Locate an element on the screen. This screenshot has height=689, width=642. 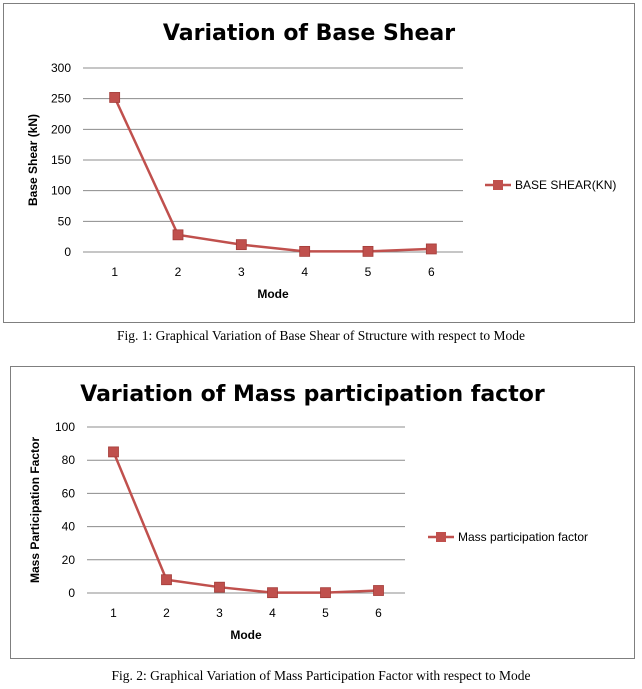
y-tick-label: 60 is located at coordinates (69, 493).